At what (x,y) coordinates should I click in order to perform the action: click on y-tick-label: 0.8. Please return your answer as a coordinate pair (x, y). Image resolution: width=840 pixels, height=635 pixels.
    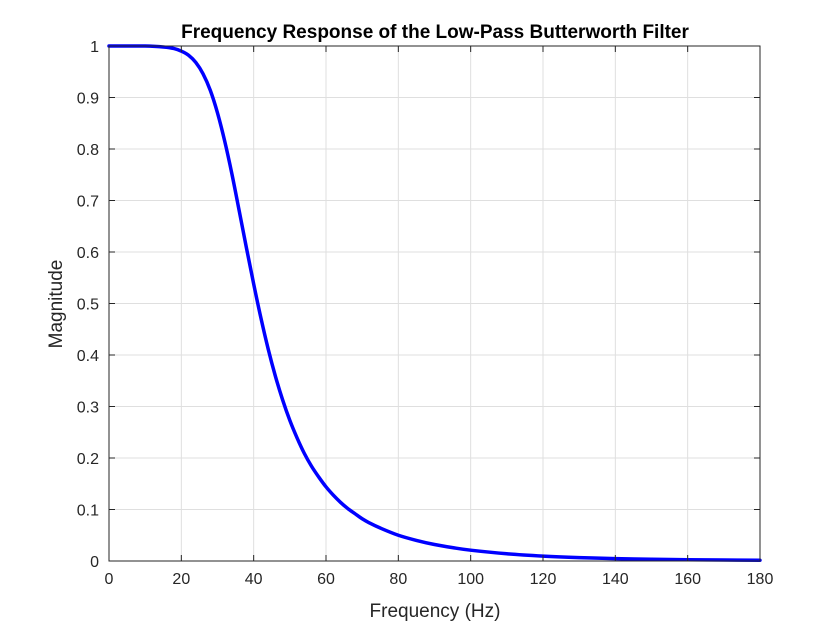
    Looking at the image, I should click on (88, 150).